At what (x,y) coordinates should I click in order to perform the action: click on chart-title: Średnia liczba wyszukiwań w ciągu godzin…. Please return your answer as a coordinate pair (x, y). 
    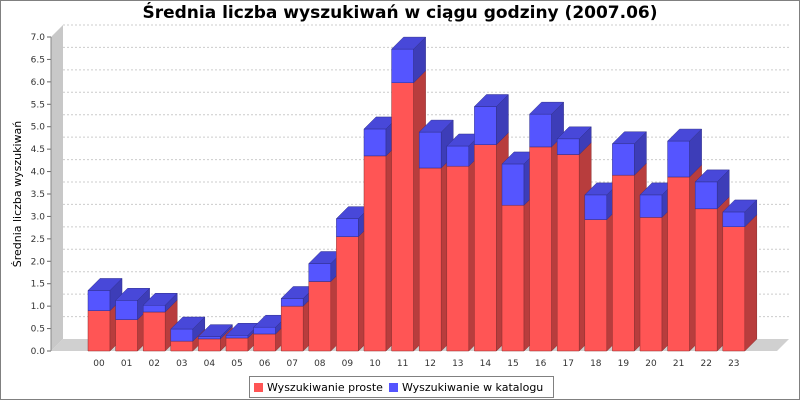
    Looking at the image, I should click on (400, 13).